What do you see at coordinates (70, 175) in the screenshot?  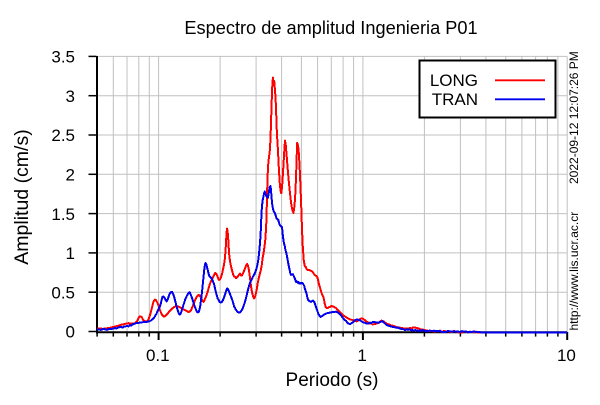 I see `svg-text: 2` at bounding box center [70, 175].